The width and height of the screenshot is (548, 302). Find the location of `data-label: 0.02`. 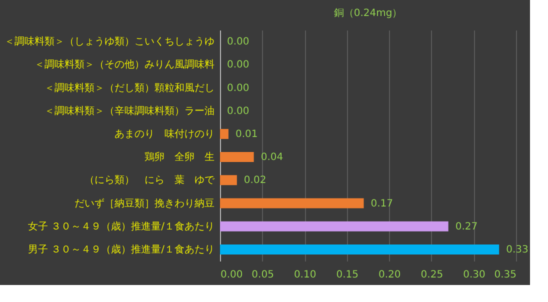

data-label: 0.02 is located at coordinates (255, 180).